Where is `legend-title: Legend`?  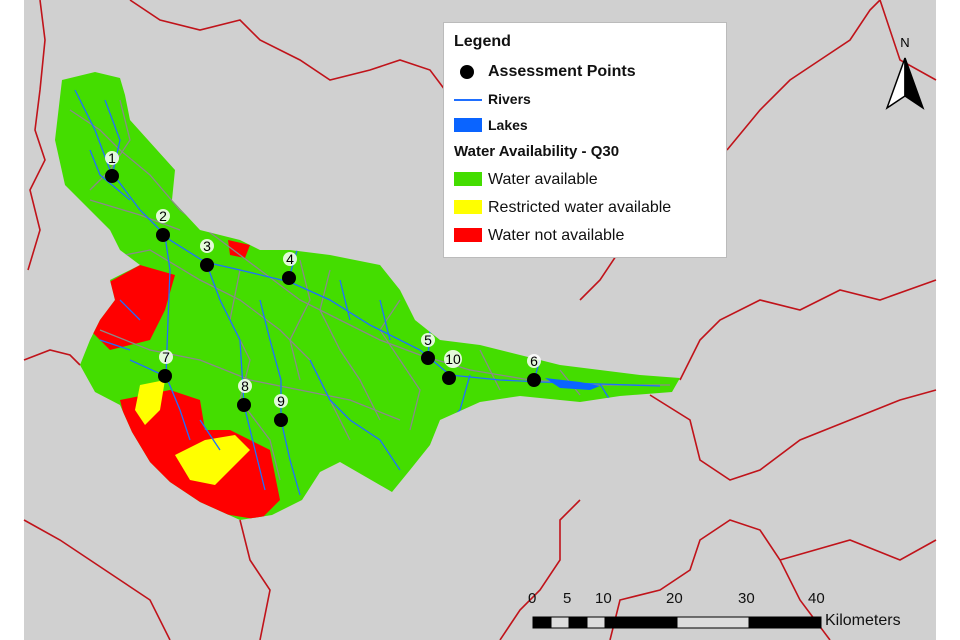 legend-title: Legend is located at coordinates (482, 41).